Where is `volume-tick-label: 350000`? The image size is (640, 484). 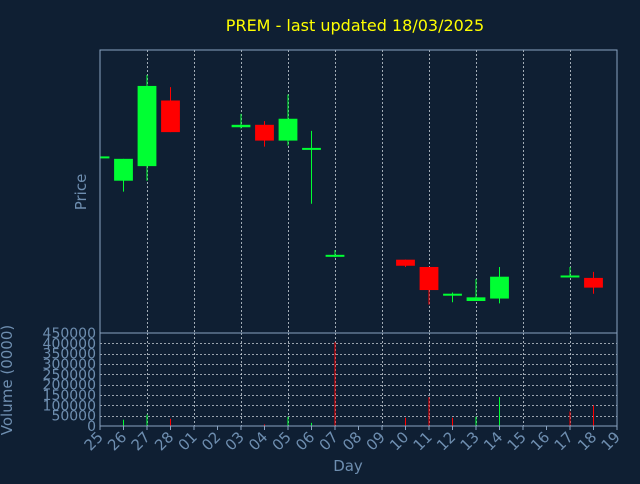 volume-tick-label: 350000 is located at coordinates (69, 355).